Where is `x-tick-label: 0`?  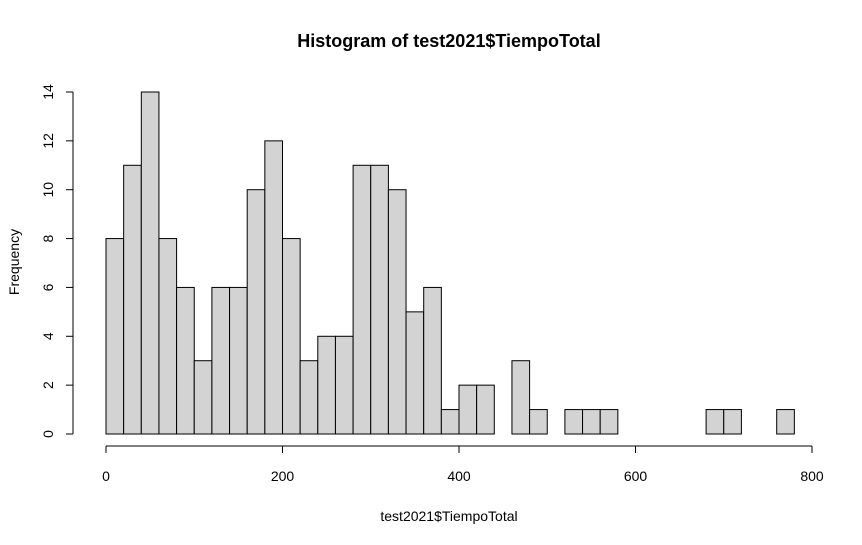 x-tick-label: 0 is located at coordinates (106, 476).